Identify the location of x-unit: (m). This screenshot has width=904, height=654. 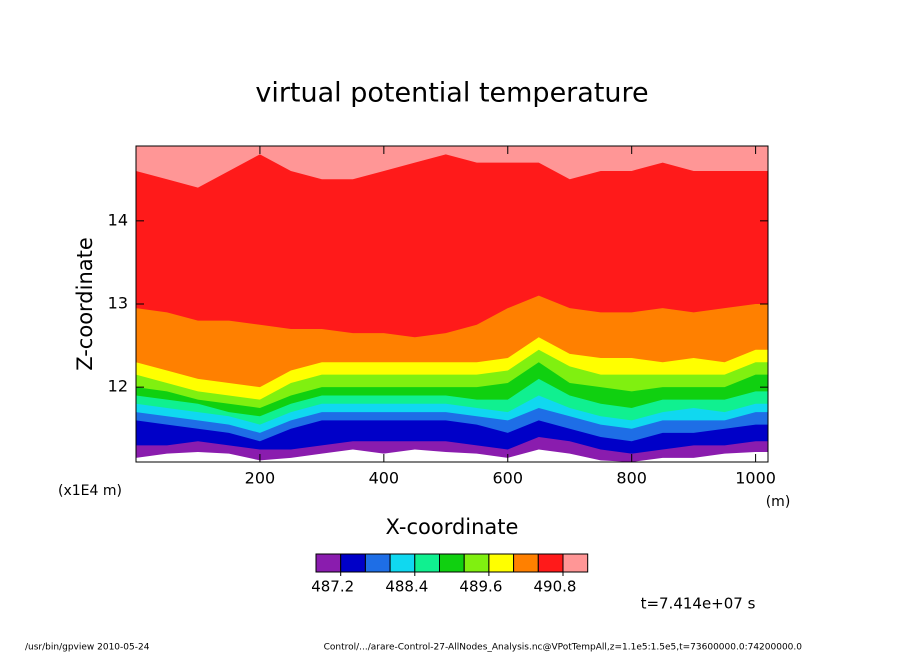
(778, 502).